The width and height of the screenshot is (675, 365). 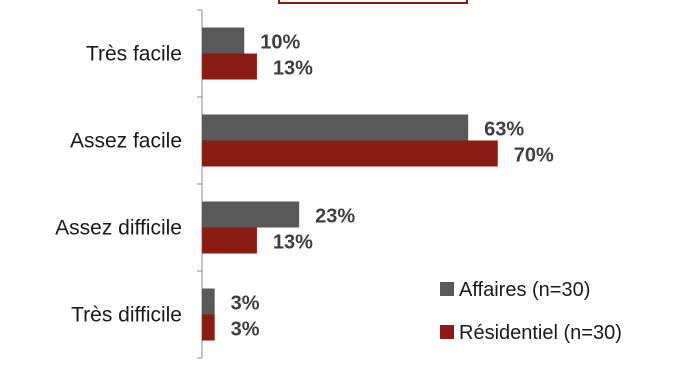 What do you see at coordinates (534, 156) in the screenshot?
I see `data-label: 70%` at bounding box center [534, 156].